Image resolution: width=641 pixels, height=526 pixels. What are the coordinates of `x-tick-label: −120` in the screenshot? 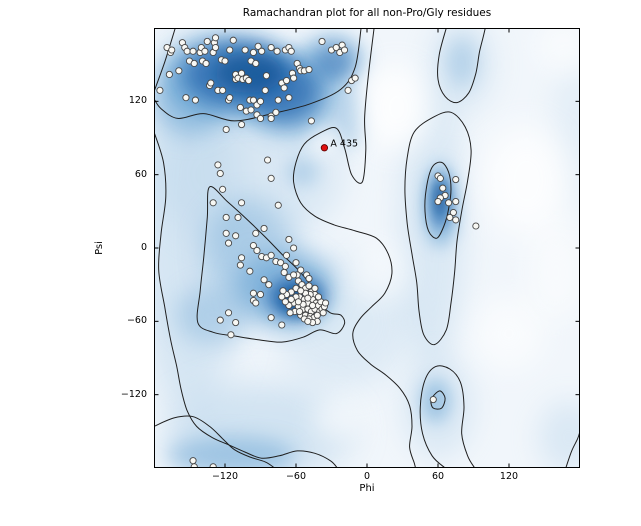 It's located at (225, 476).